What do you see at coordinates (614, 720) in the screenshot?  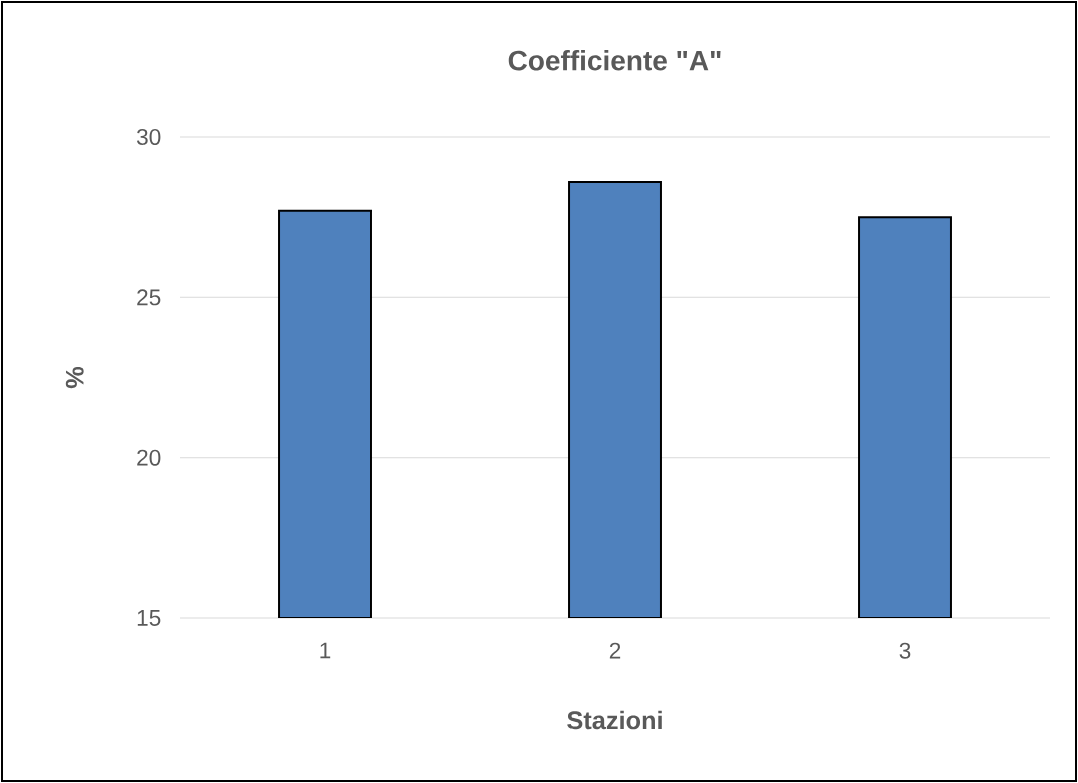 I see `x-axis-title: Stazioni` at bounding box center [614, 720].